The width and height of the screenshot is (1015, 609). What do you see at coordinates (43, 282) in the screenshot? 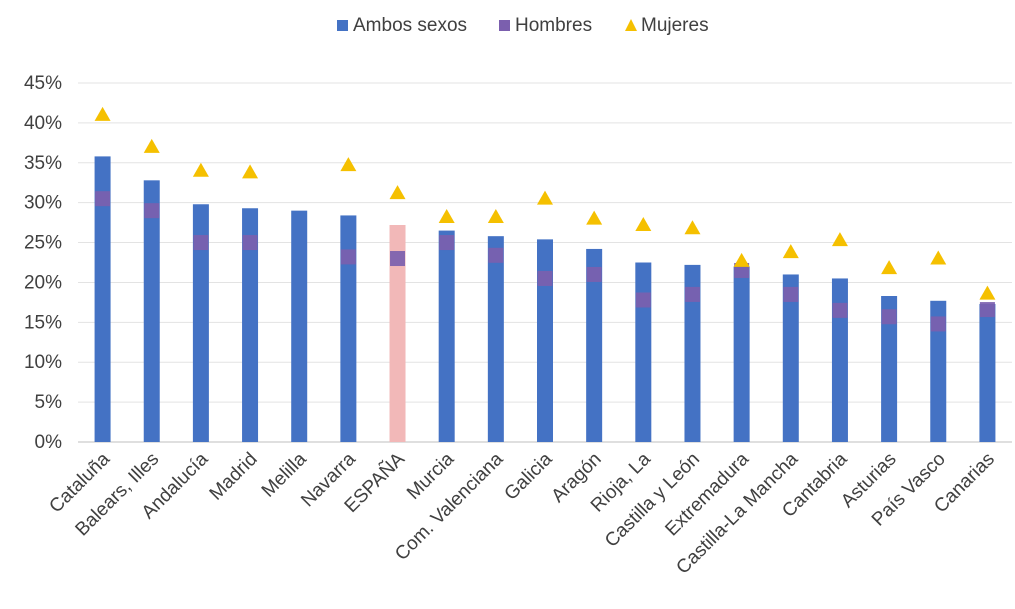
I see `y-tick-label: 20%` at bounding box center [43, 282].